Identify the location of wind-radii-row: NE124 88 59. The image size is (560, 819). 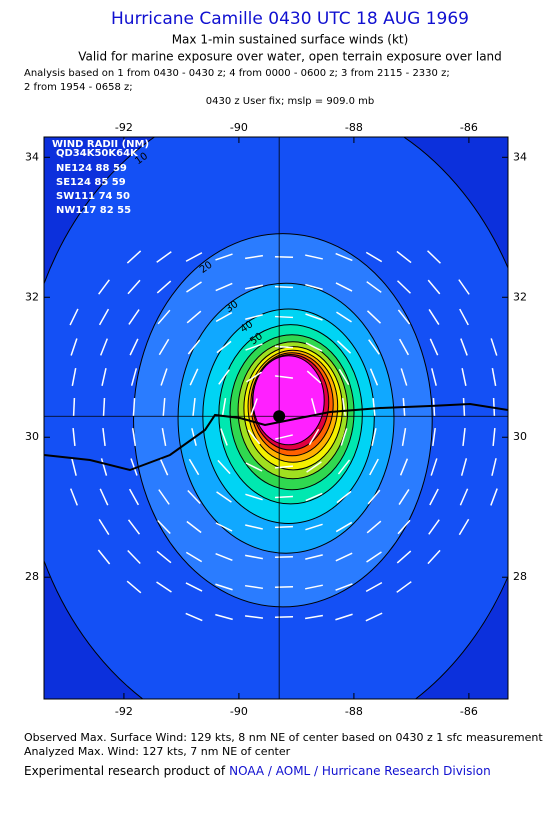
(91, 168).